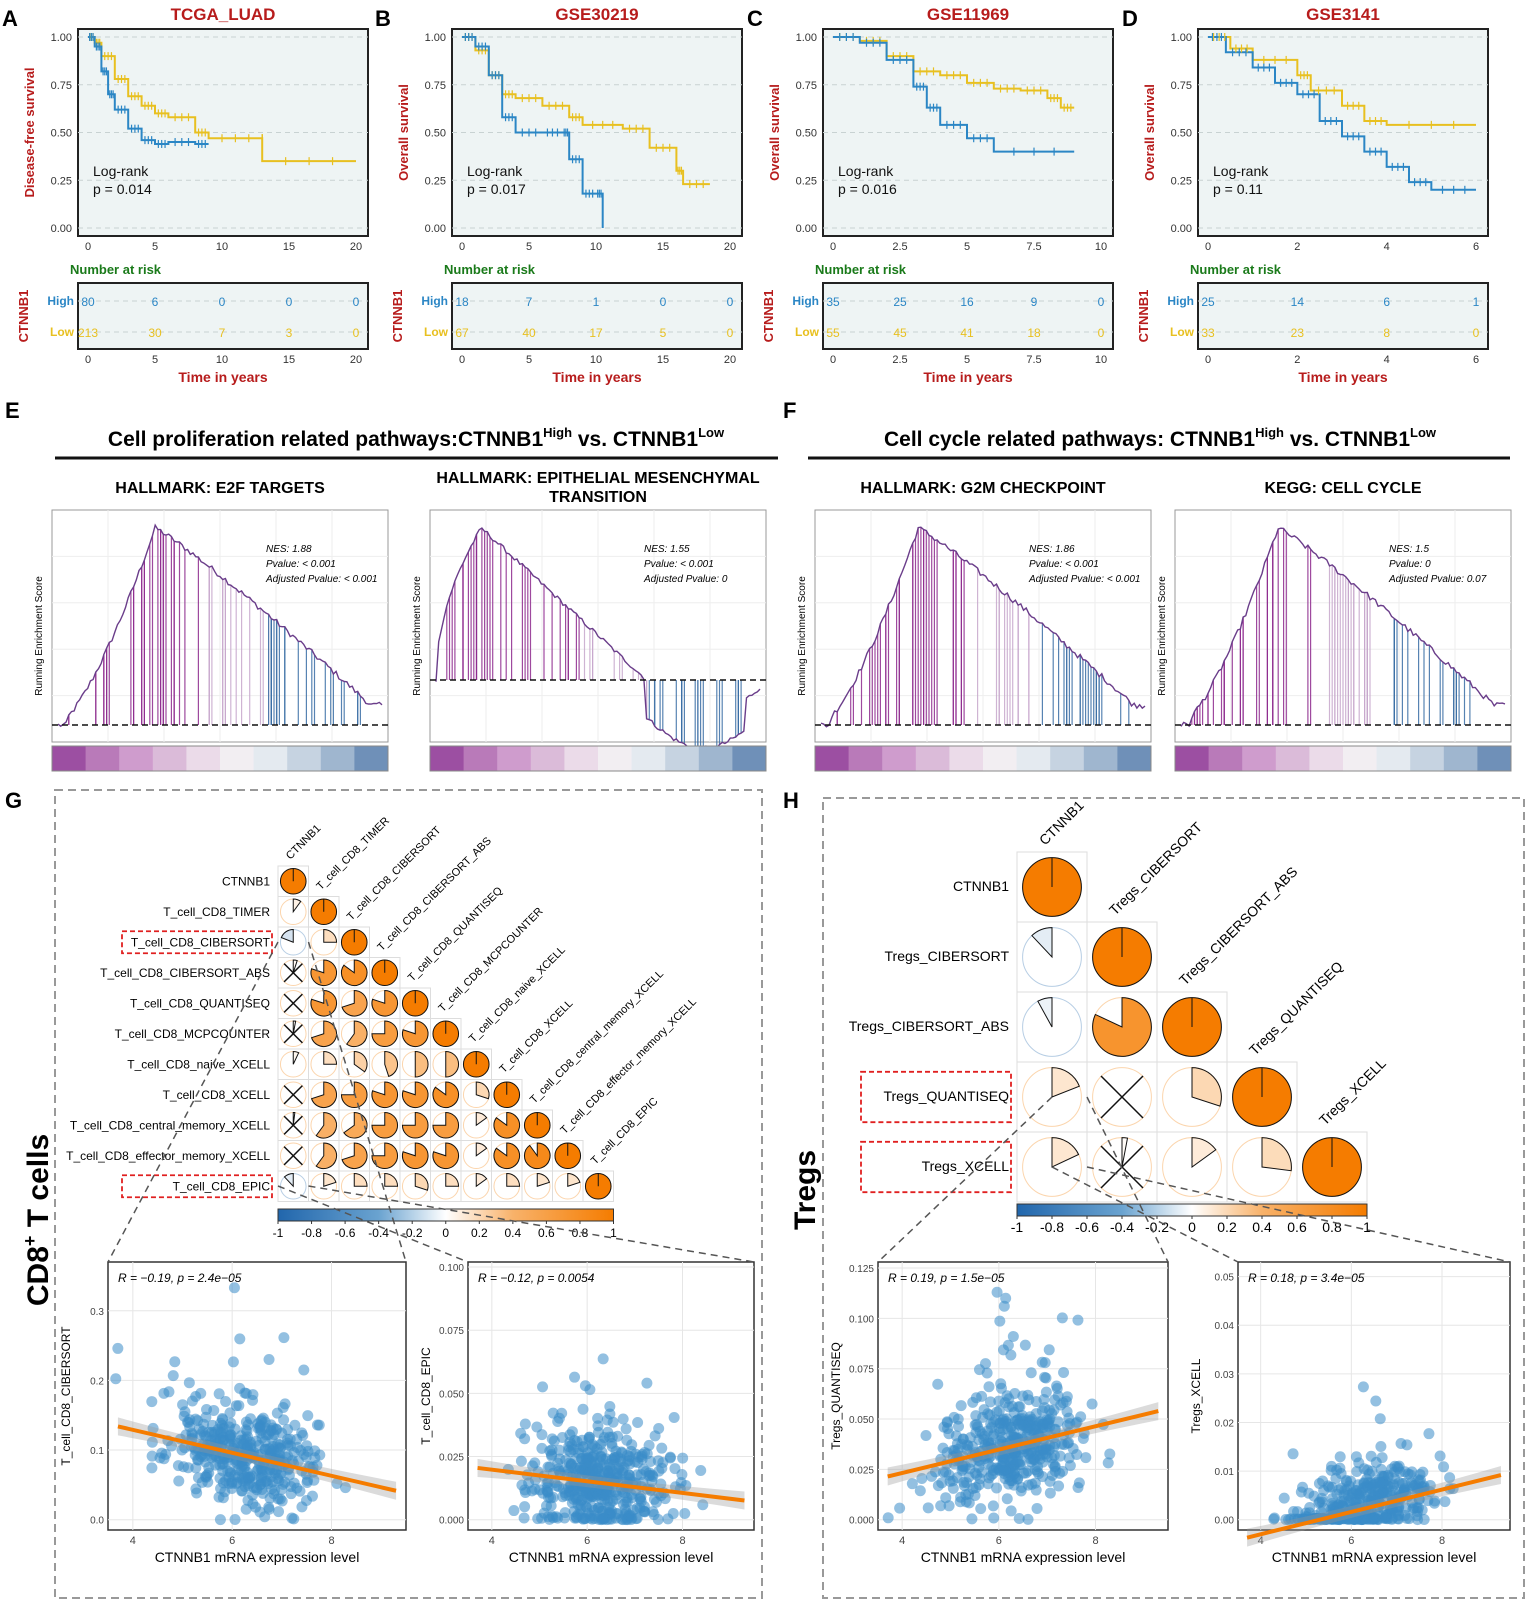 The image size is (1530, 1607). What do you see at coordinates (596, 360) in the screenshot?
I see `risk-xtick: 10` at bounding box center [596, 360].